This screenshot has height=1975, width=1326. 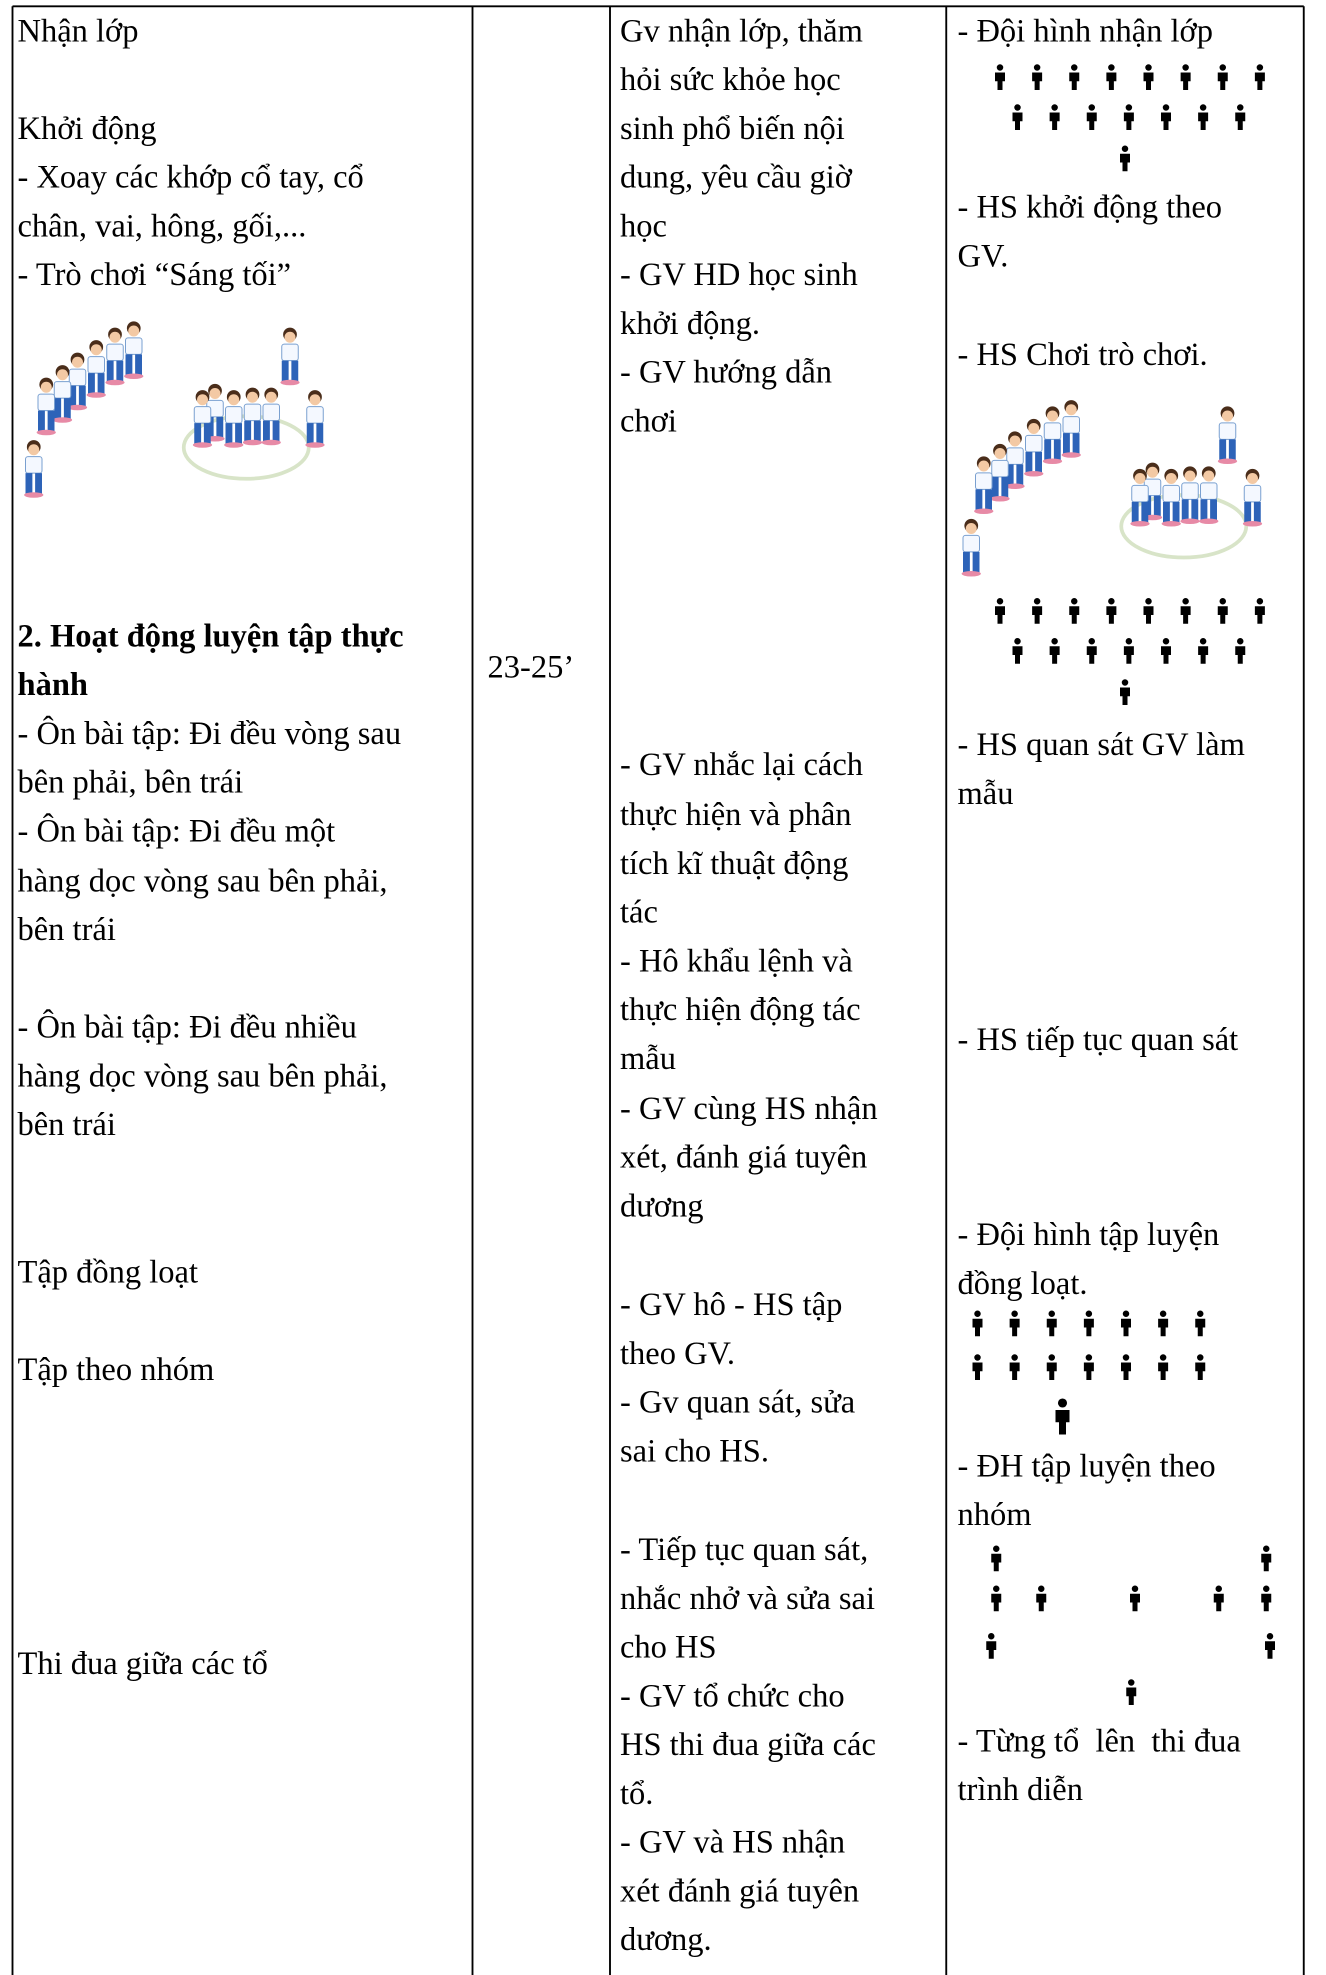 What do you see at coordinates (736, 813) in the screenshot?
I see `cell-text: thực hiện và phân` at bounding box center [736, 813].